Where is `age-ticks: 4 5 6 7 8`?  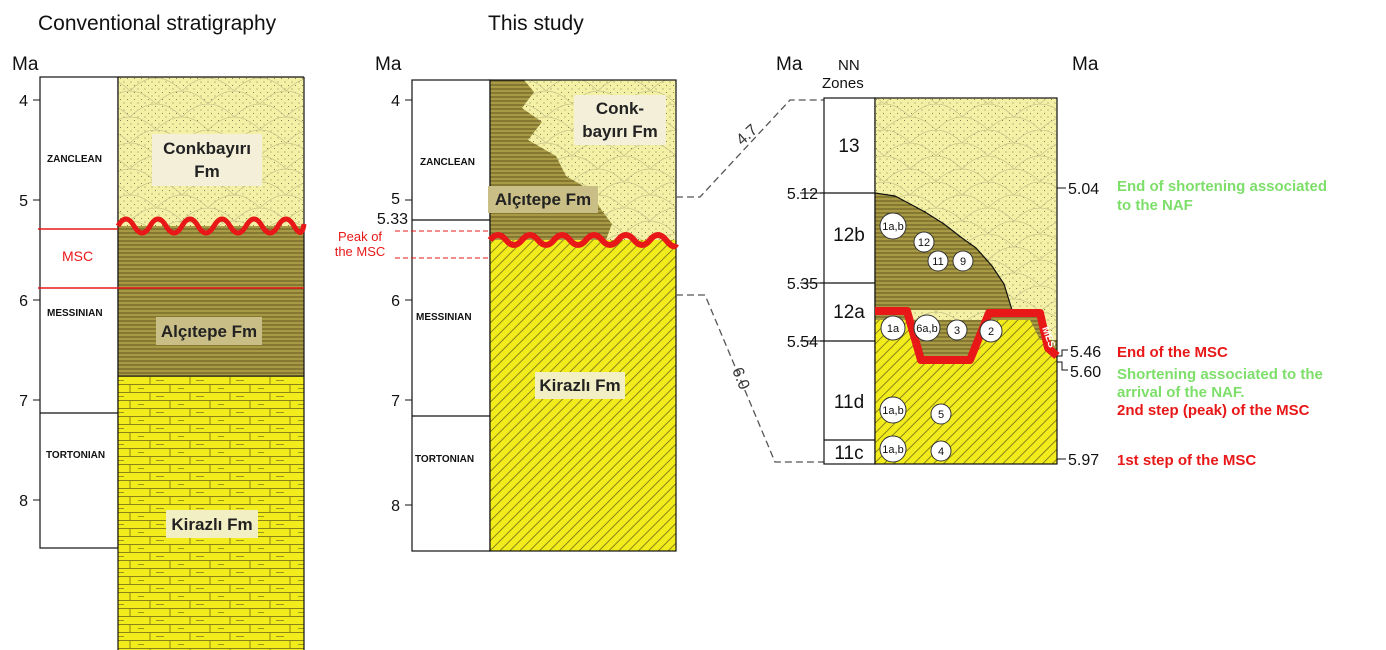 age-ticks: 4 5 6 7 8 is located at coordinates (29, 301).